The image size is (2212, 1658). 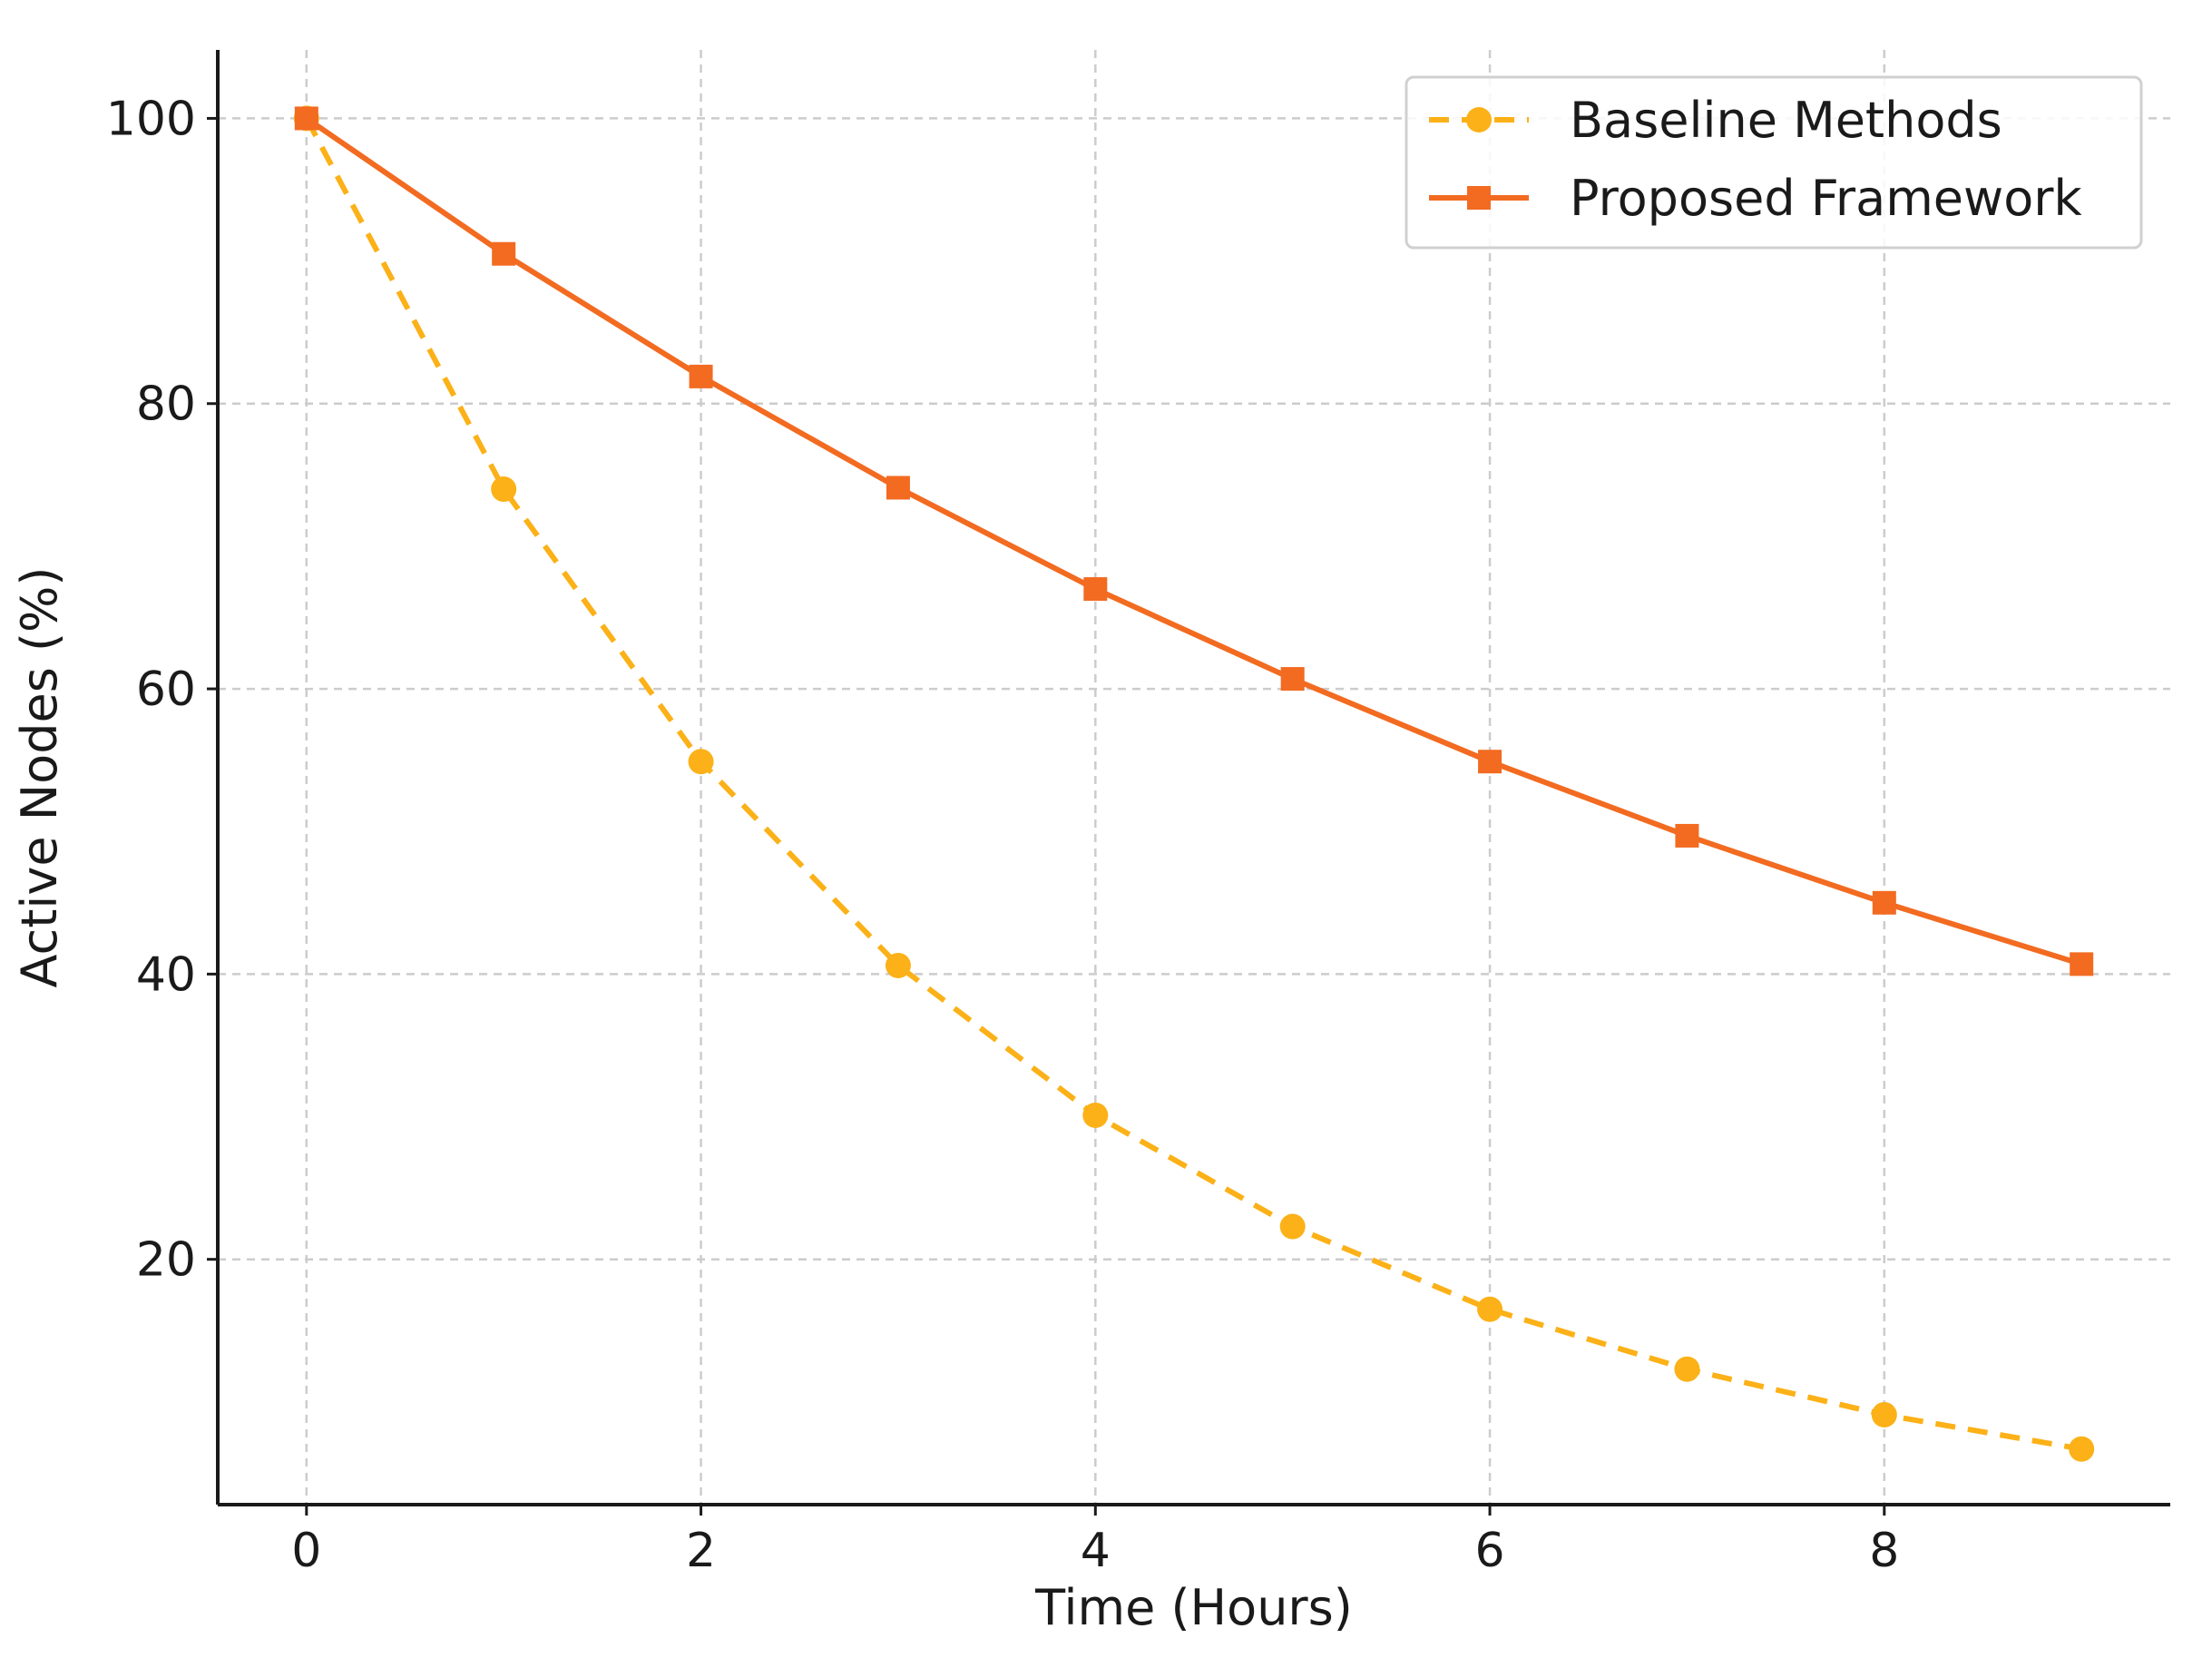 What do you see at coordinates (1479, 198) in the screenshot?
I see `legend-marker-proposed` at bounding box center [1479, 198].